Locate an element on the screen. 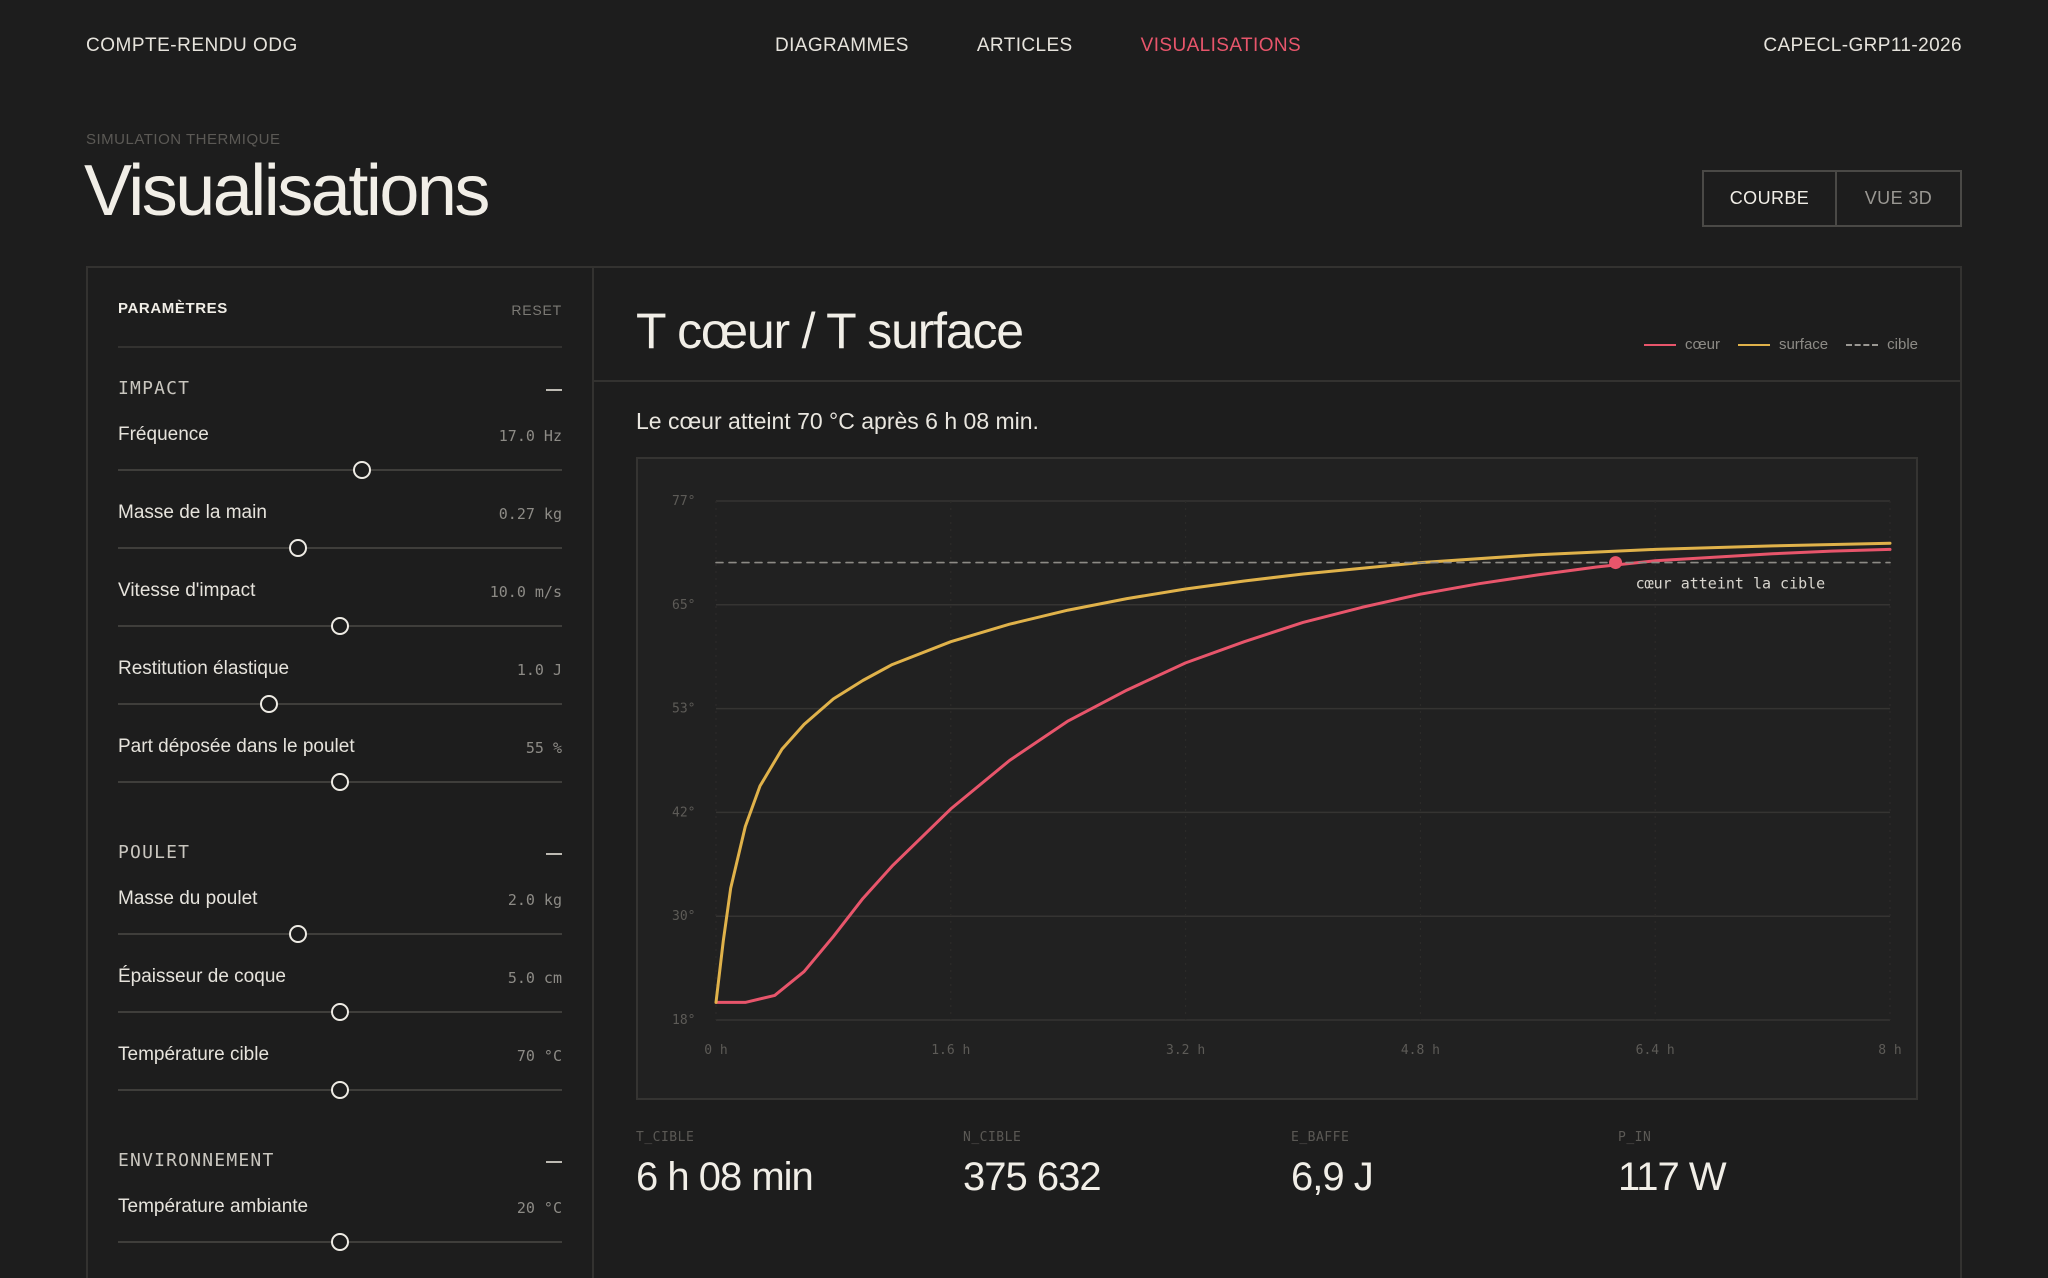 The image size is (2048, 1278). legend-item-coeur: cœur is located at coordinates (1681, 344).